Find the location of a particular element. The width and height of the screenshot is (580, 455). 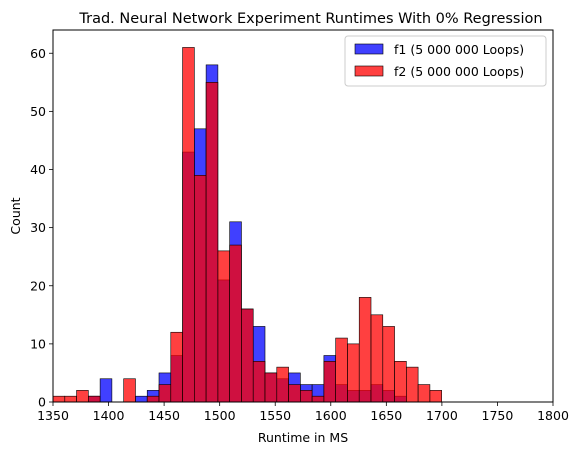

y-tick-label: 20 is located at coordinates (38, 285).